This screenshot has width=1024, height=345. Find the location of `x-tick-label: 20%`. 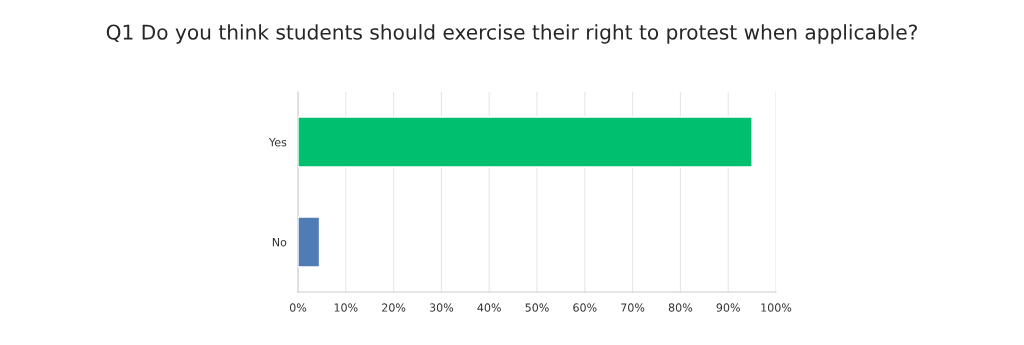

x-tick-label: 20% is located at coordinates (394, 307).